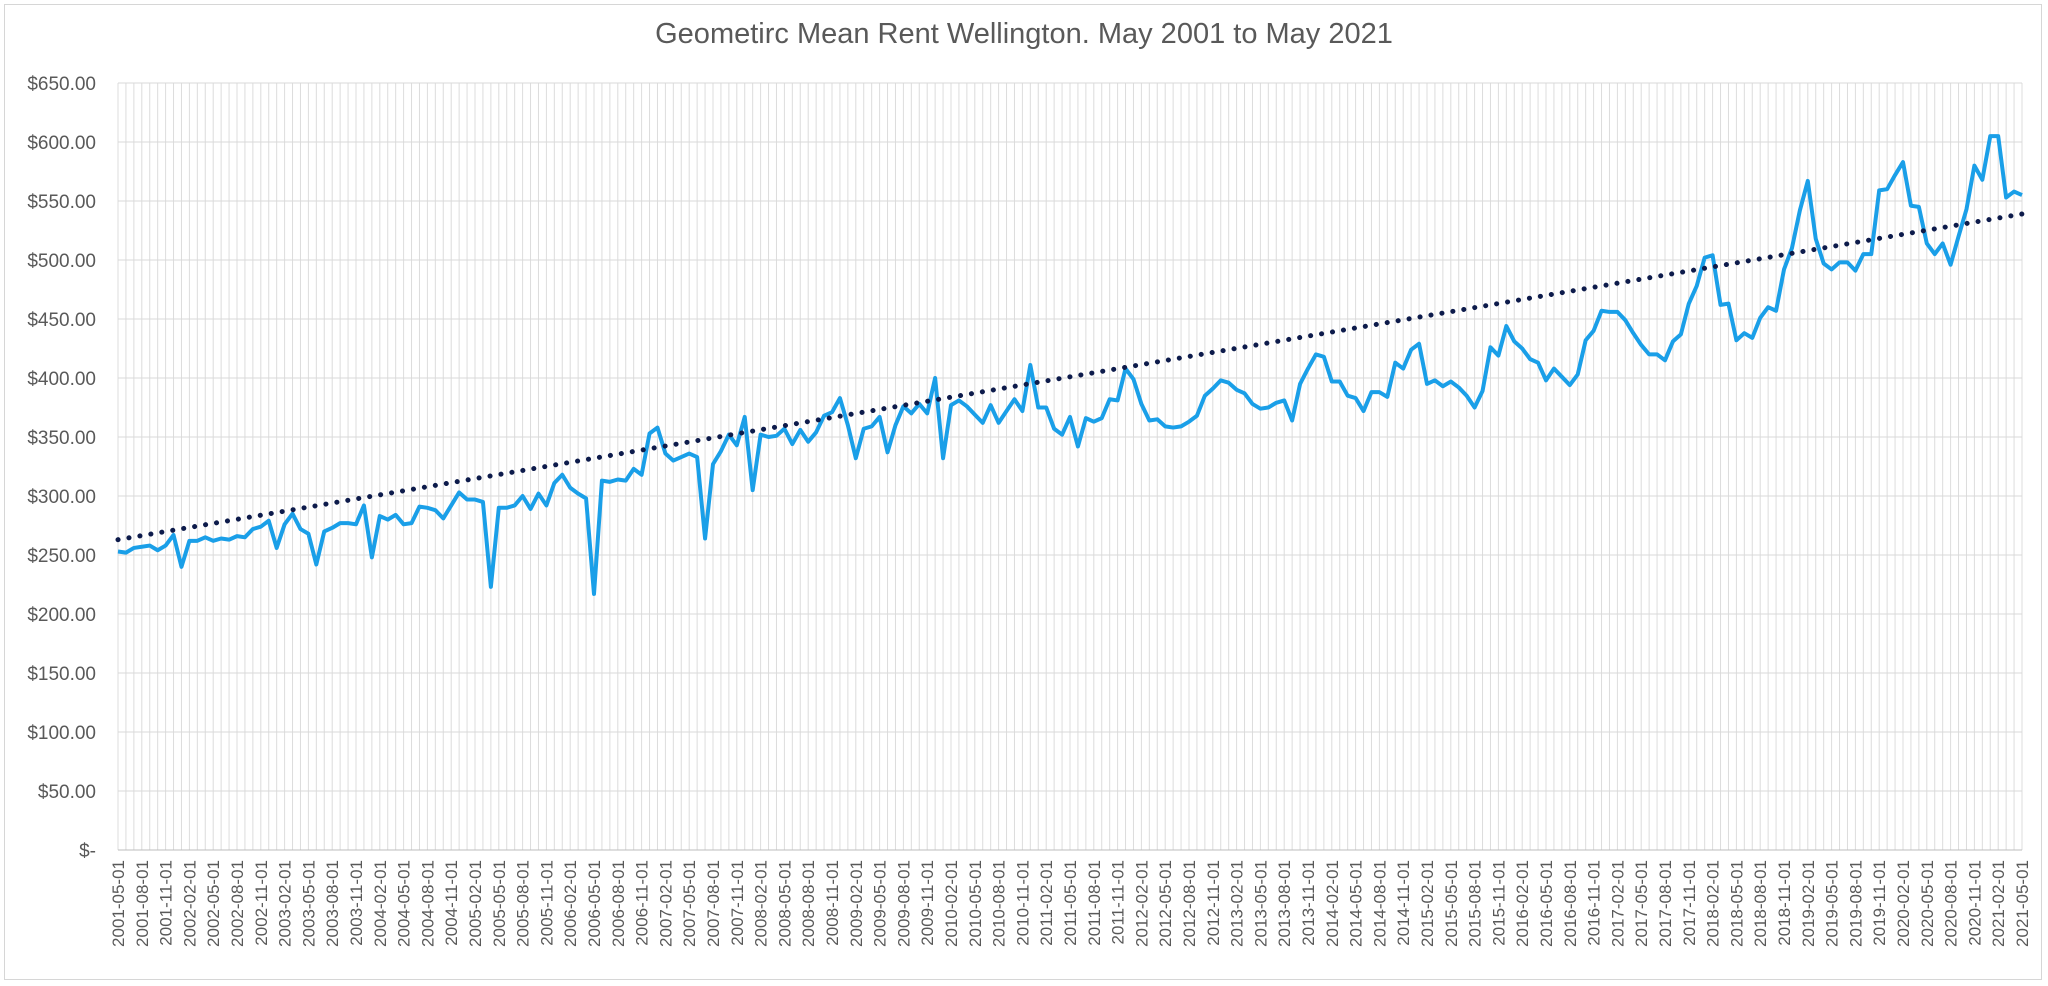 The height and width of the screenshot is (986, 2048). Describe the element at coordinates (1046, 903) in the screenshot. I see `x-tick-label: 2011-02-01` at that location.